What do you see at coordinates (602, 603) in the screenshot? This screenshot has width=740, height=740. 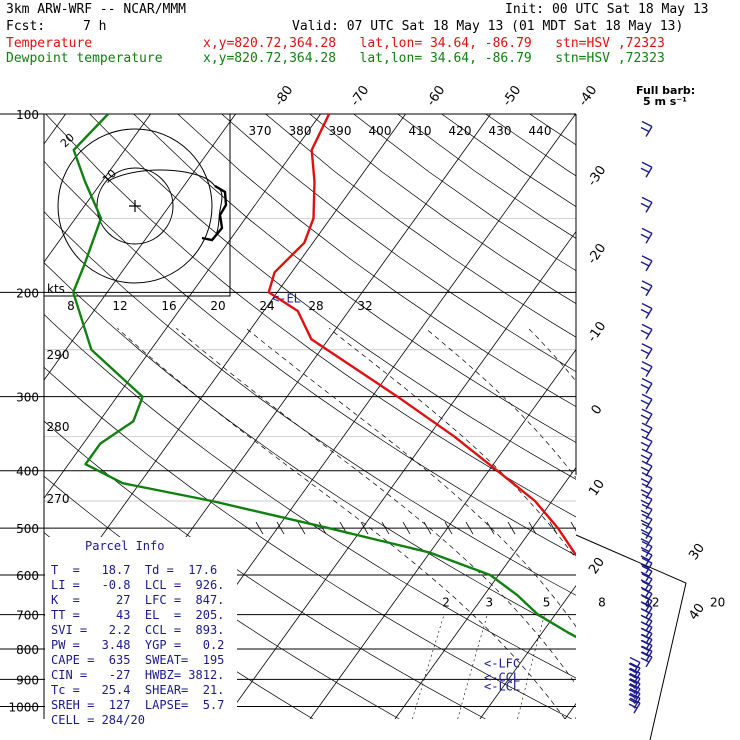 I see `mixing-ratio-label: 8` at bounding box center [602, 603].